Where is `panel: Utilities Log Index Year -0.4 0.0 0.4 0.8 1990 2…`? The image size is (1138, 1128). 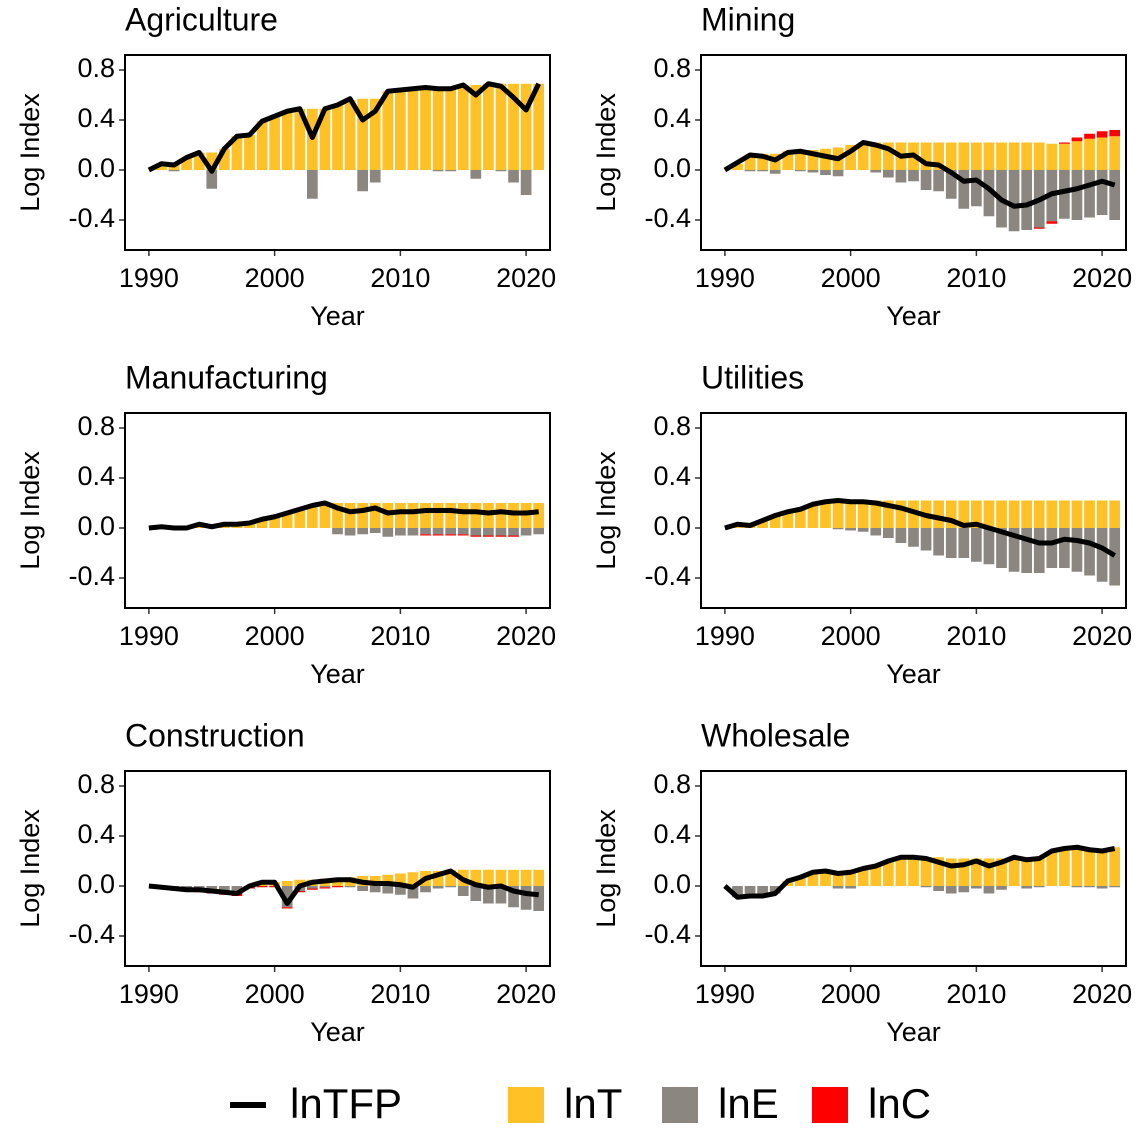
panel: Utilities Log Index Year -0.4 0.0 0.4 0.8 1990 2… is located at coordinates (861, 524).